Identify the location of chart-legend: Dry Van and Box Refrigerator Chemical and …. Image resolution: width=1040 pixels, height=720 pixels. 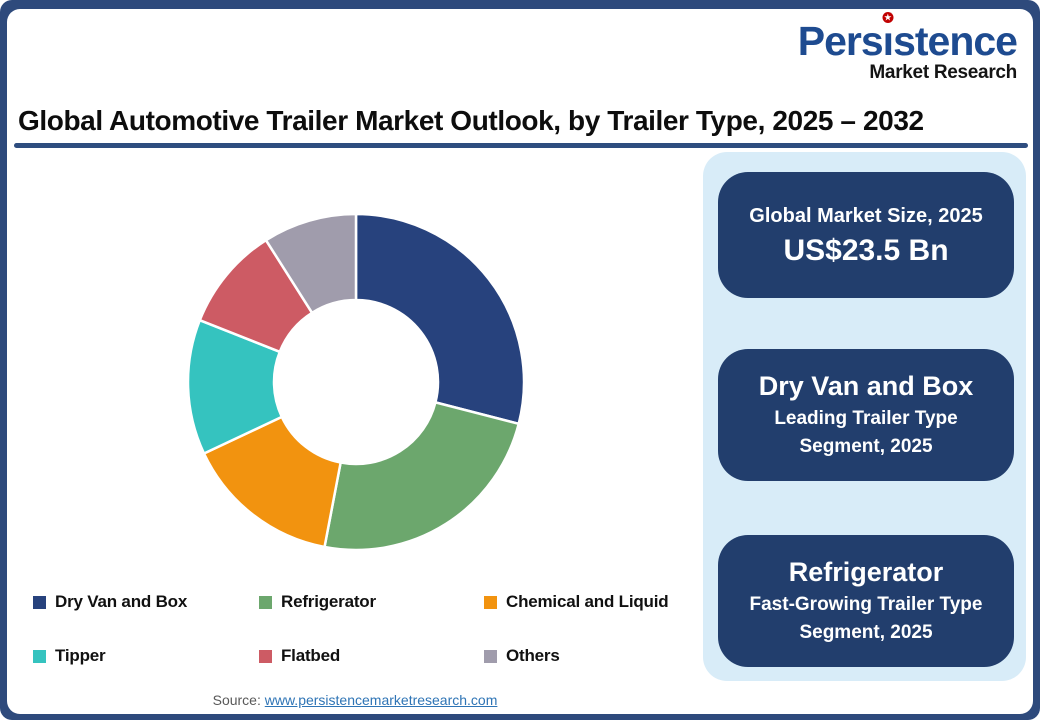
(363, 629).